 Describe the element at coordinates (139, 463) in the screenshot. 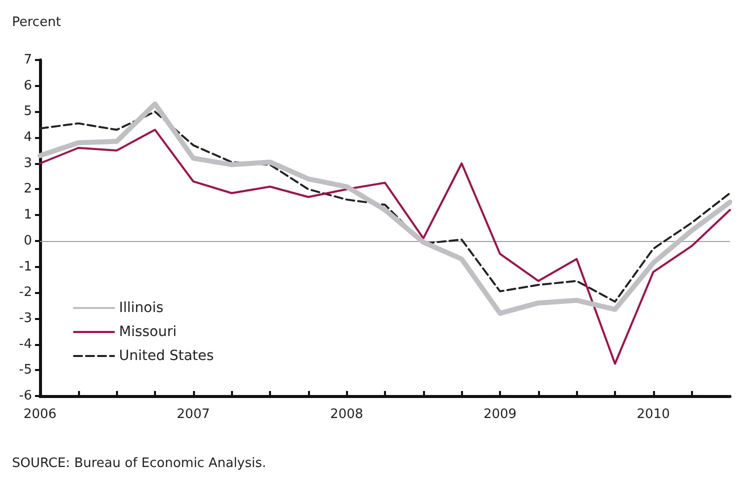

I see `source-note: SOURCE: Bureau of Economic Analysis.` at that location.